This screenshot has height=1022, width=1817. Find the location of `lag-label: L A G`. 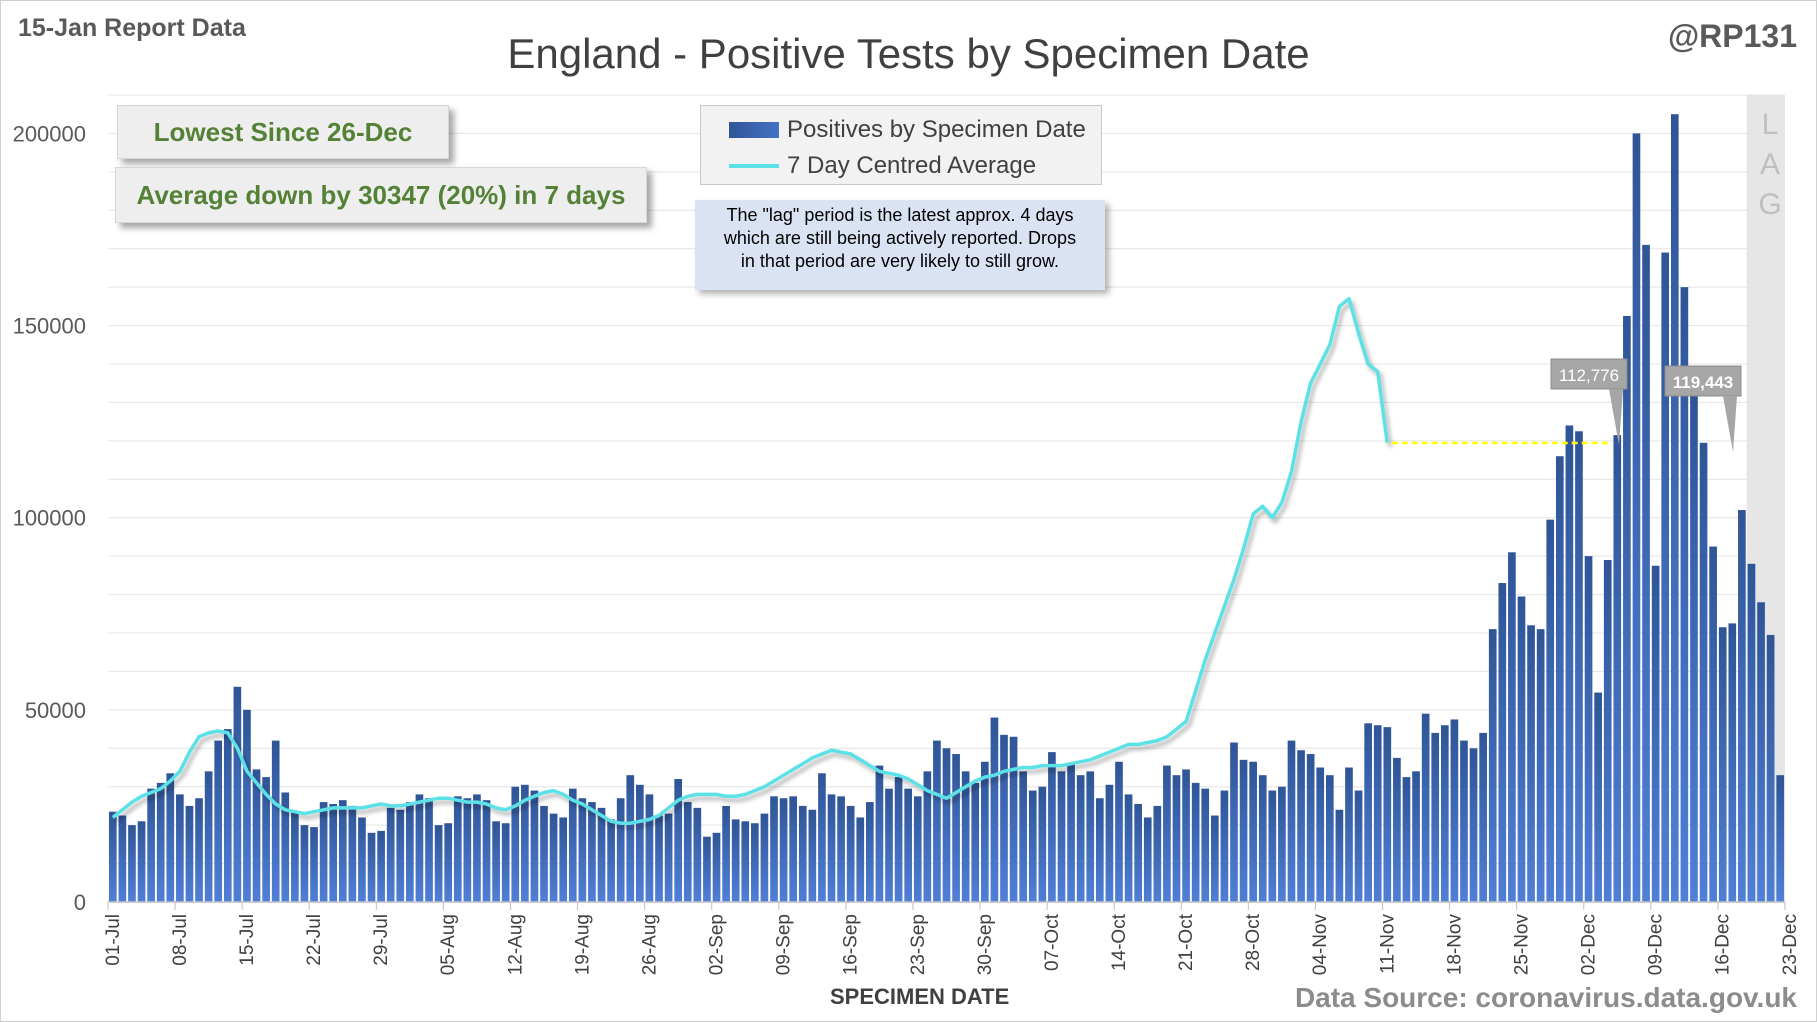

lag-label: L A G is located at coordinates (1770, 165).